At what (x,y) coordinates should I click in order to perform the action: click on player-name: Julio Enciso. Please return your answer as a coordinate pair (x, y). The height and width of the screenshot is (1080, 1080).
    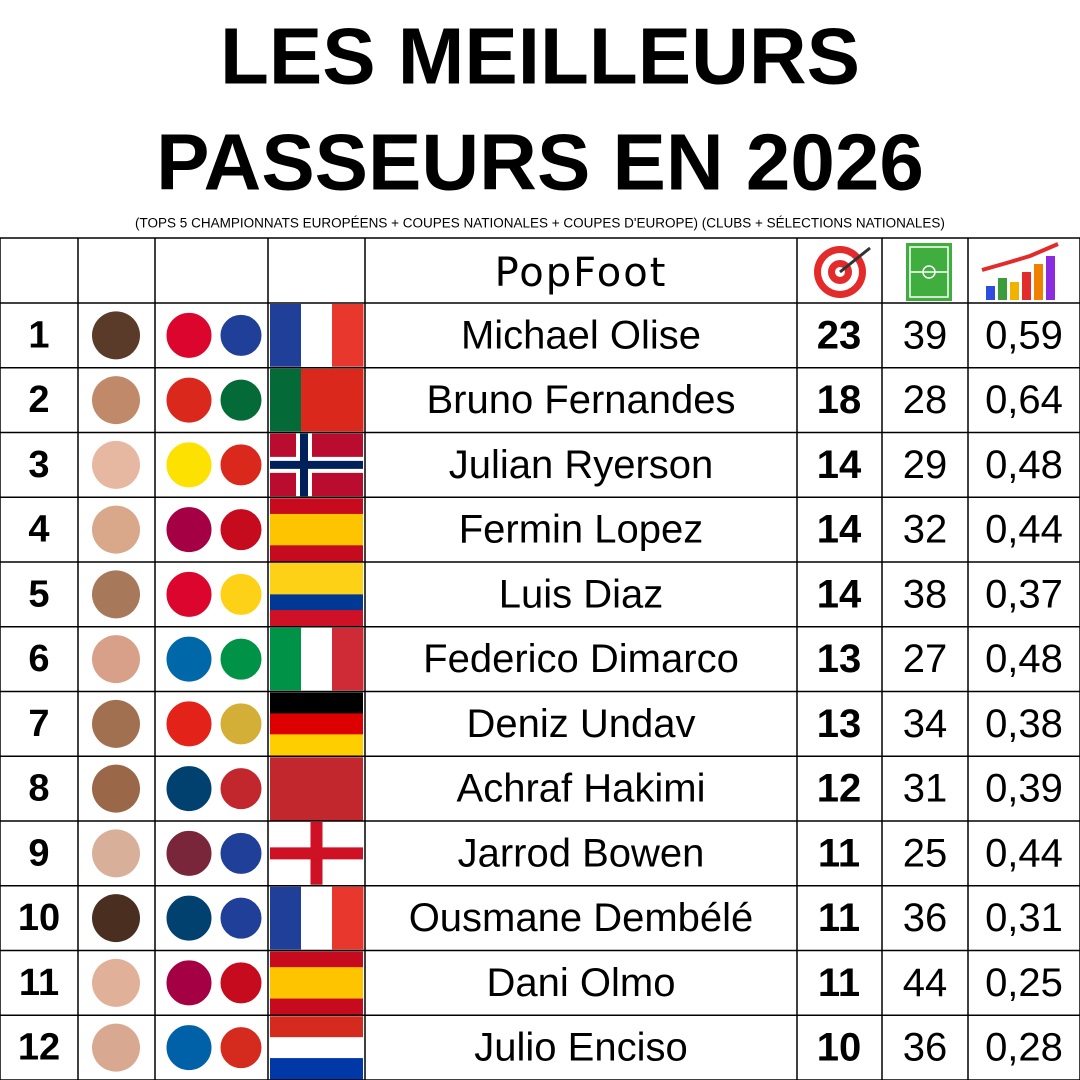
    Looking at the image, I should click on (580, 1048).